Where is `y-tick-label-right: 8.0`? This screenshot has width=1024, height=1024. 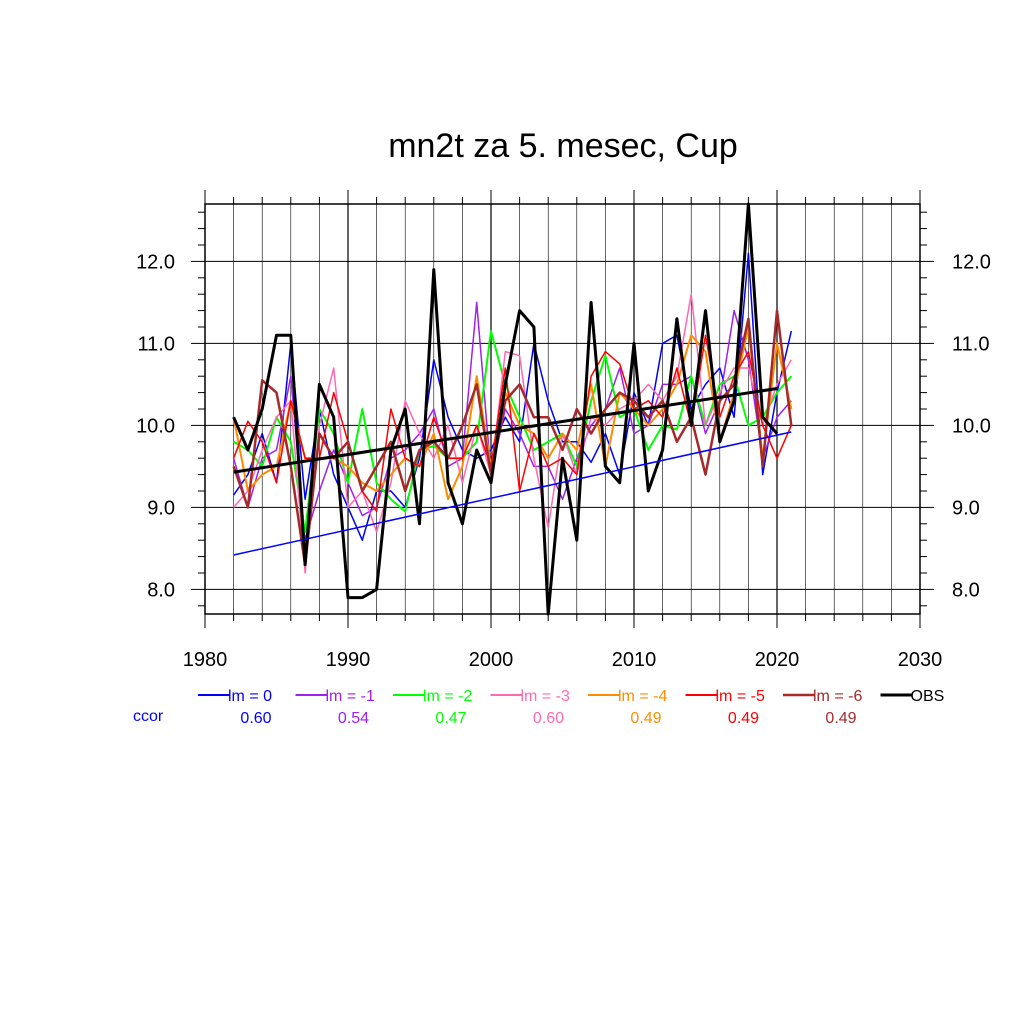 y-tick-label-right: 8.0 is located at coordinates (966, 590).